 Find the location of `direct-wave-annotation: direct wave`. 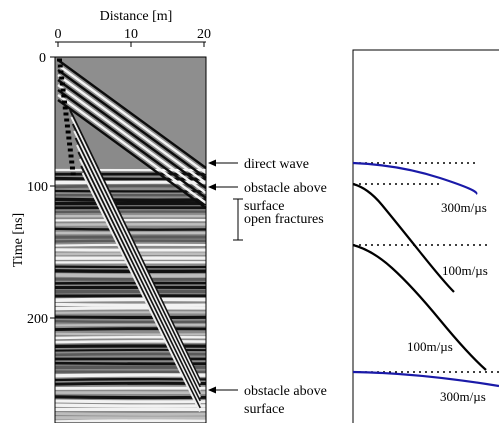

direct-wave-annotation: direct wave is located at coordinates (258, 164).